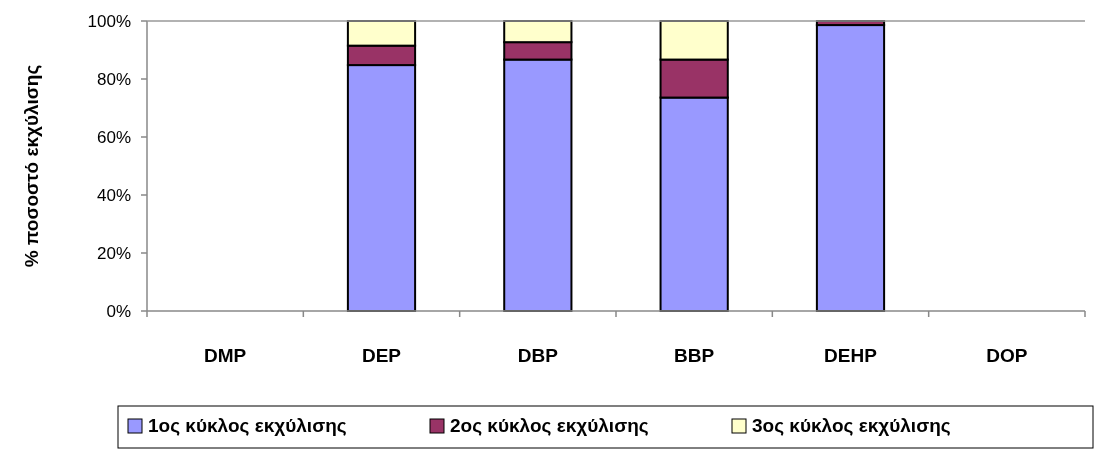 The image size is (1096, 450). Describe the element at coordinates (1007, 355) in the screenshot. I see `x-tick-label: DOP` at that location.